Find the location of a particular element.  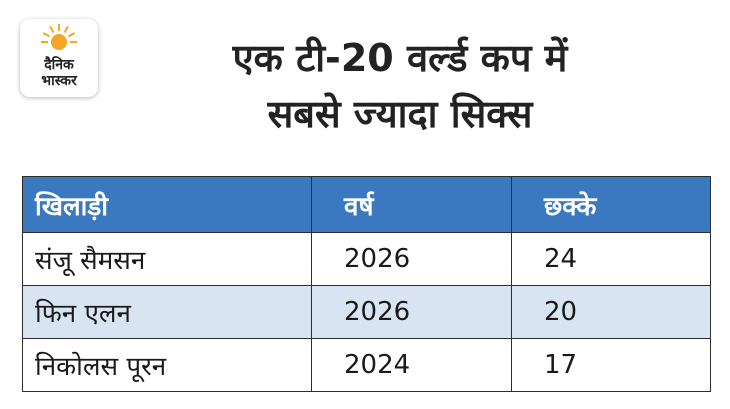

table-row: संजू सैमसन 2026 24 is located at coordinates (366, 259).